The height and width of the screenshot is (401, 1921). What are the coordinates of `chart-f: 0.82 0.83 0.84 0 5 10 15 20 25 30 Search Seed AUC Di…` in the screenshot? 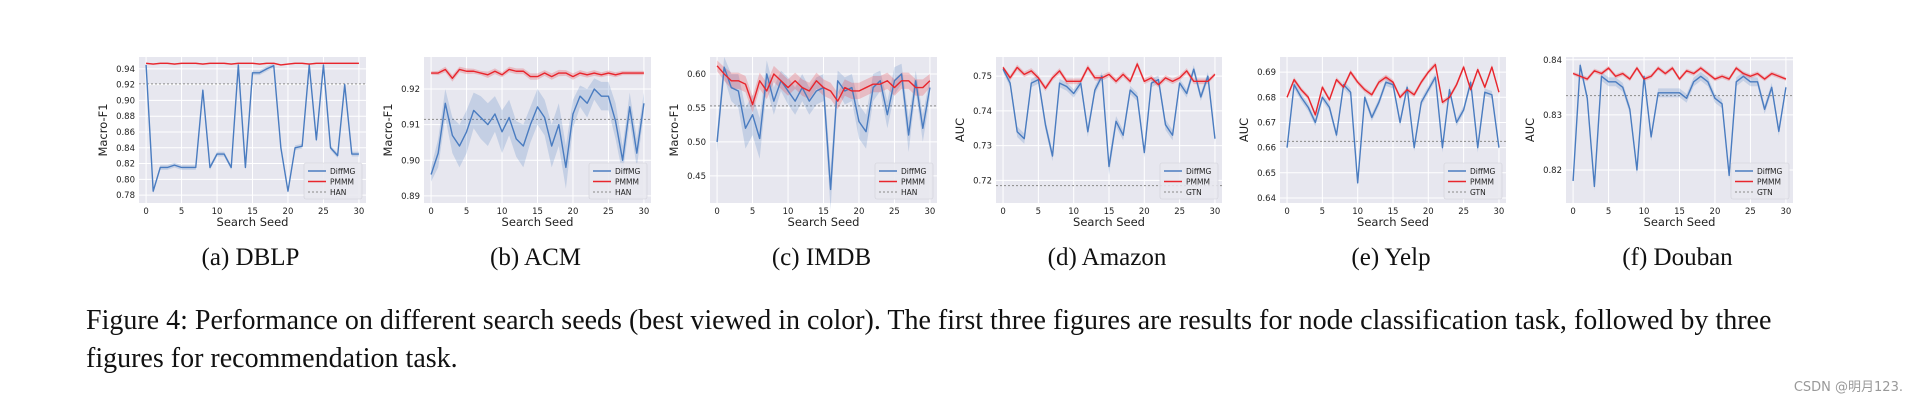 It's located at (1658, 163).